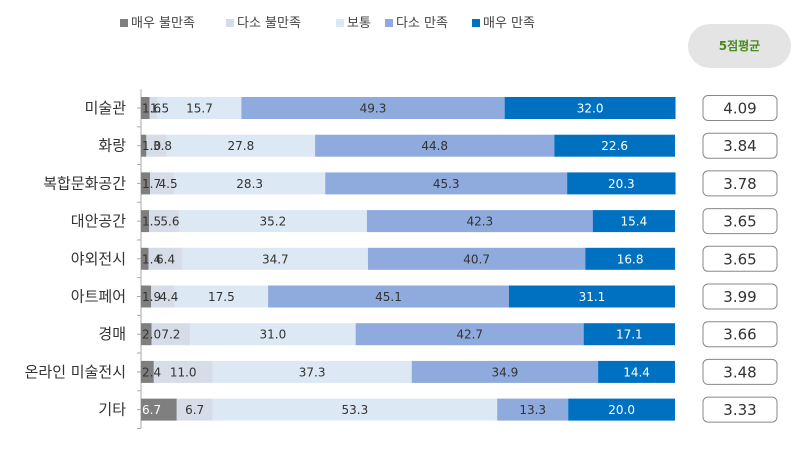 The height and width of the screenshot is (450, 808). Describe the element at coordinates (739, 184) in the screenshot. I see `average-value: 3.78` at that location.